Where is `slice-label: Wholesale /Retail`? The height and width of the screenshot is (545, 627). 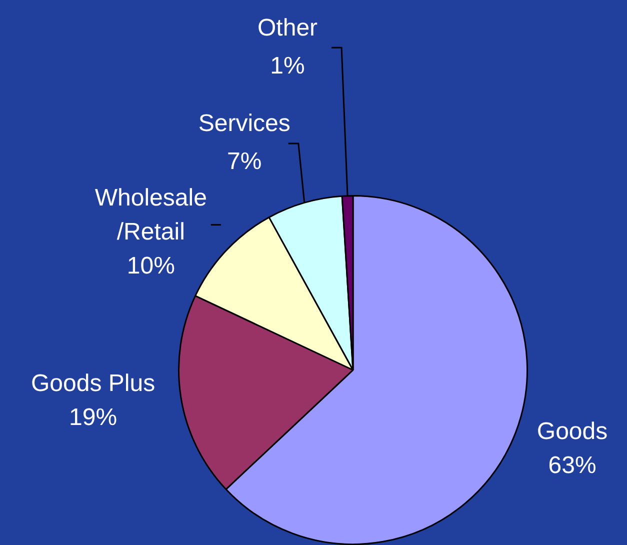
slice-label: Wholesale /Retail is located at coordinates (150, 215).